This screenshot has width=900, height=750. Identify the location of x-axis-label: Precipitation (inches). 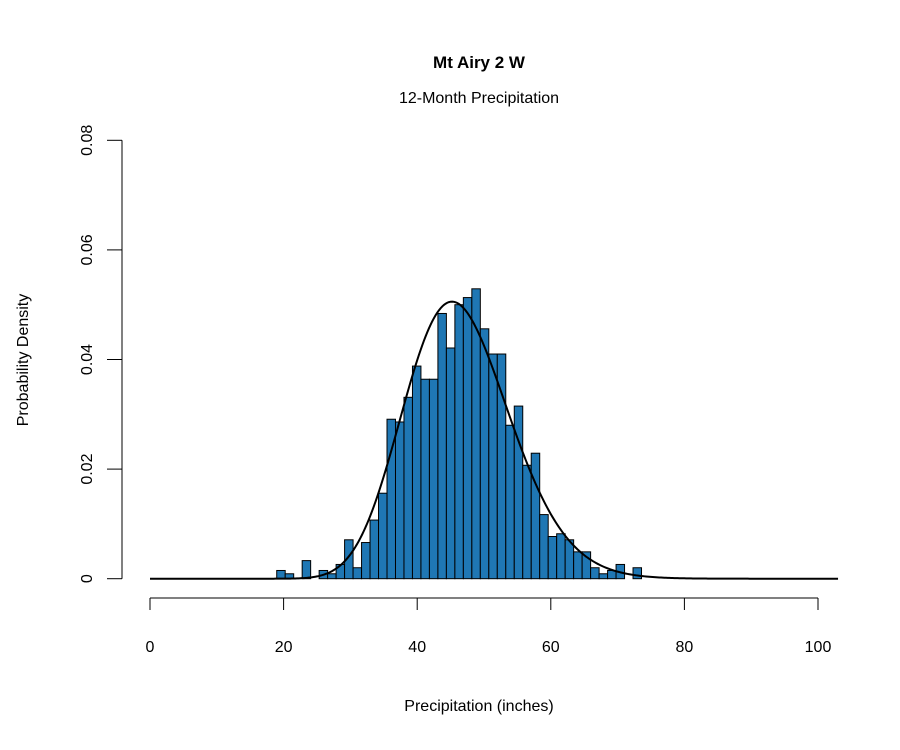
(478, 706).